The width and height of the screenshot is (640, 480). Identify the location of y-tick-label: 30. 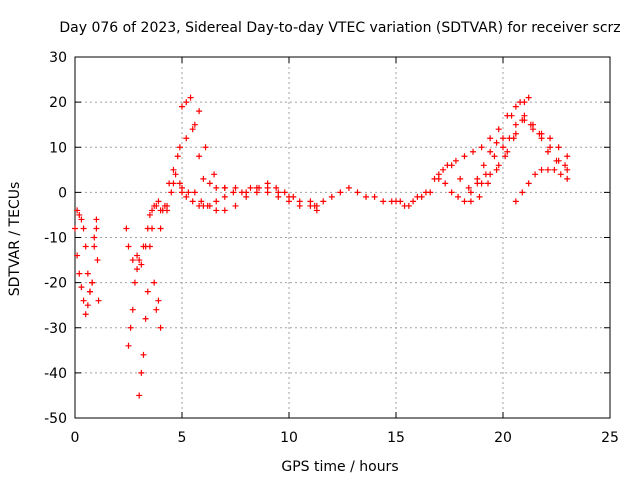
(58, 58).